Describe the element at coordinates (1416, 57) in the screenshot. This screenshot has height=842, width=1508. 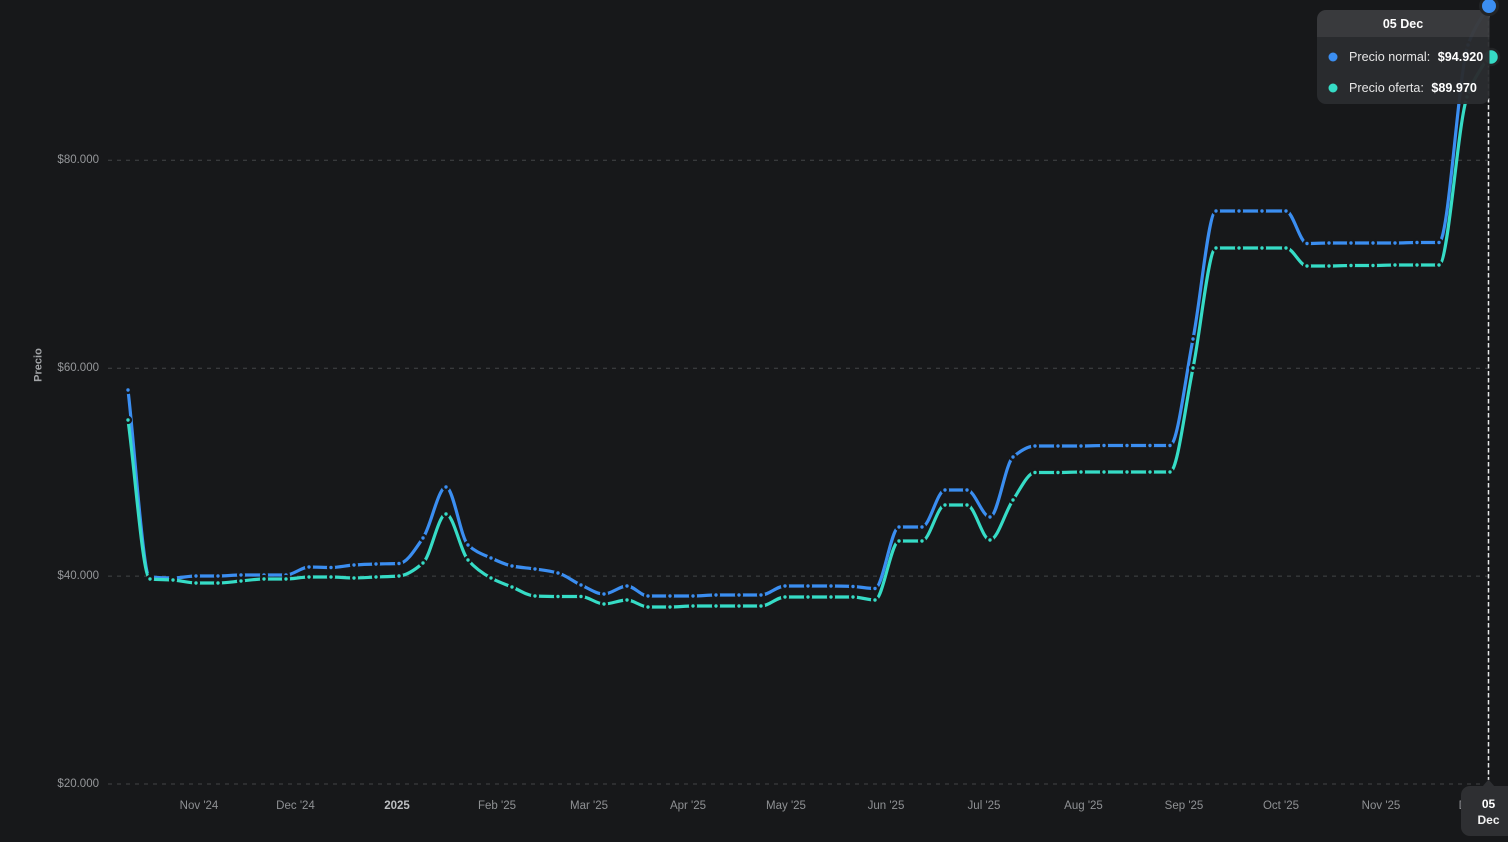
I see `svg-text: Precio normal: $94.920` at that location.